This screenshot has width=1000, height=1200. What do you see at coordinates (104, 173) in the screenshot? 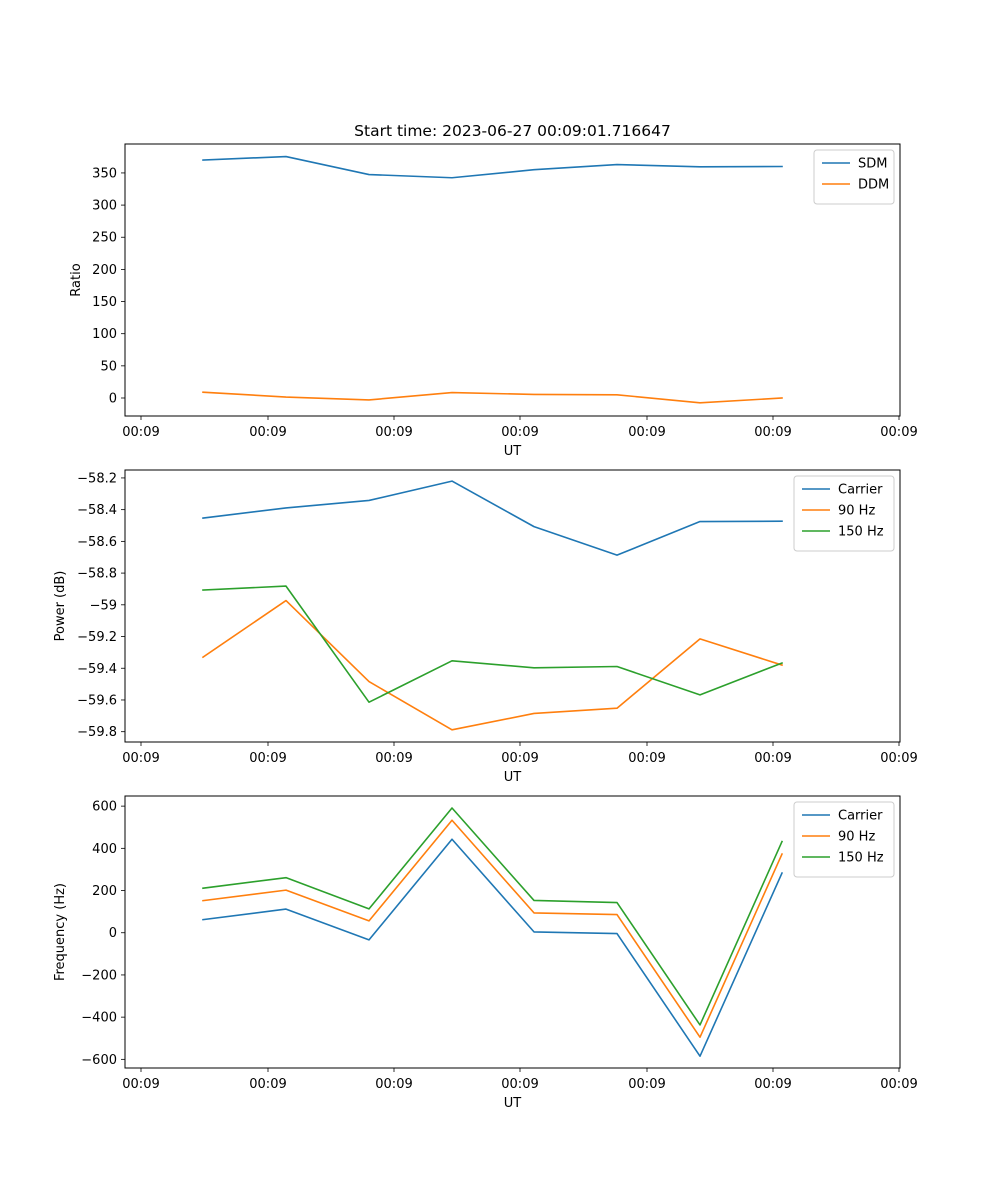
I see `y-tick-label: 350` at bounding box center [104, 173].